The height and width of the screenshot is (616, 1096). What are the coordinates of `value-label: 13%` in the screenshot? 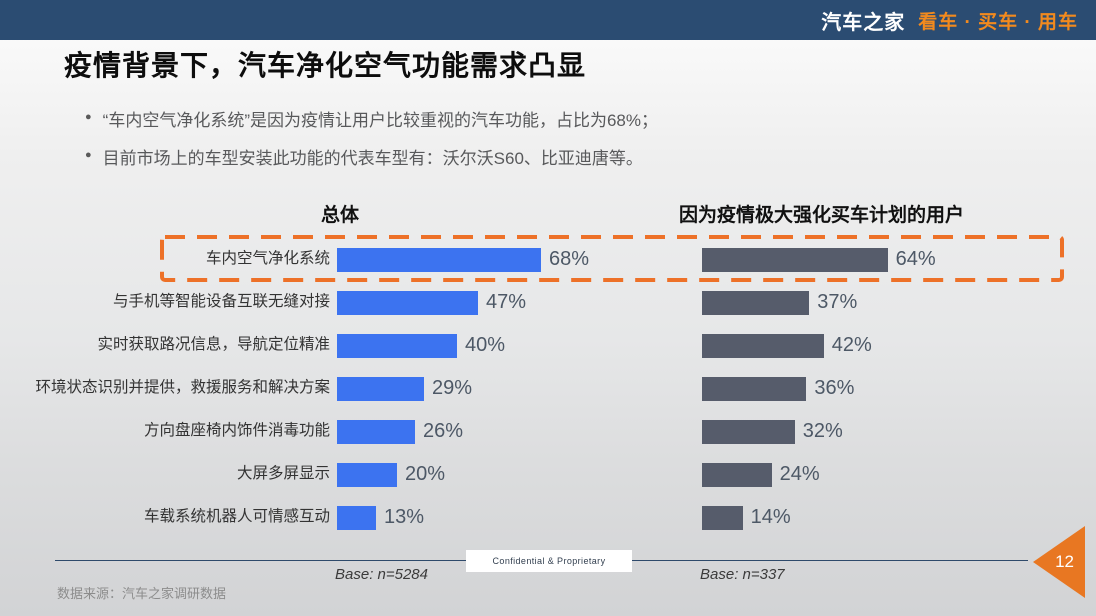 It's located at (404, 517).